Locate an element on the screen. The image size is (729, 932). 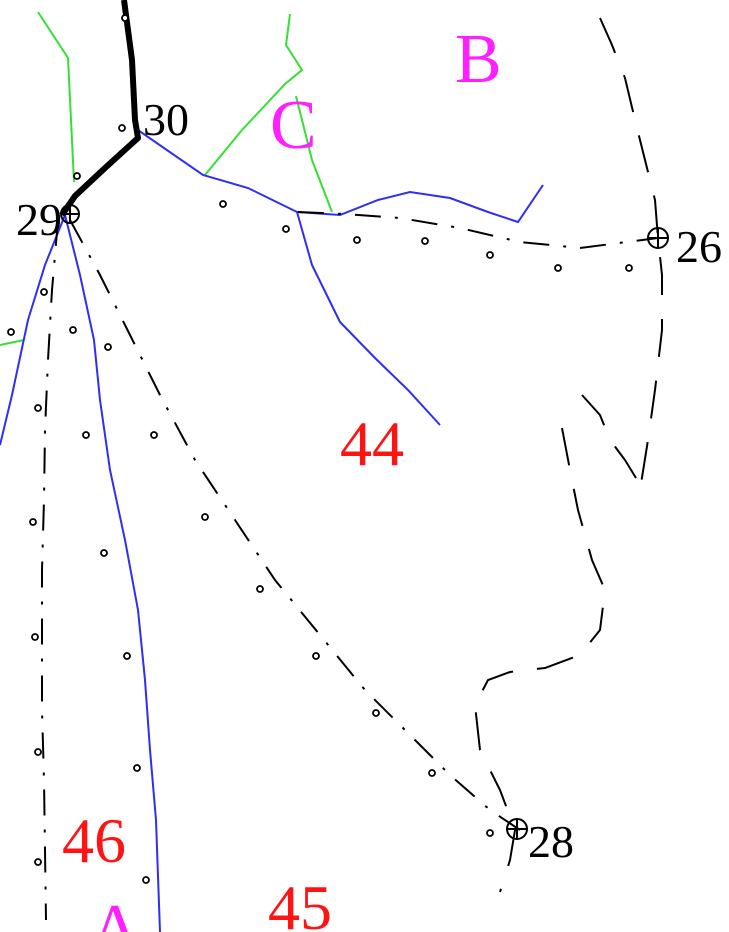
parcel-label-46: 46 is located at coordinates (94, 840).